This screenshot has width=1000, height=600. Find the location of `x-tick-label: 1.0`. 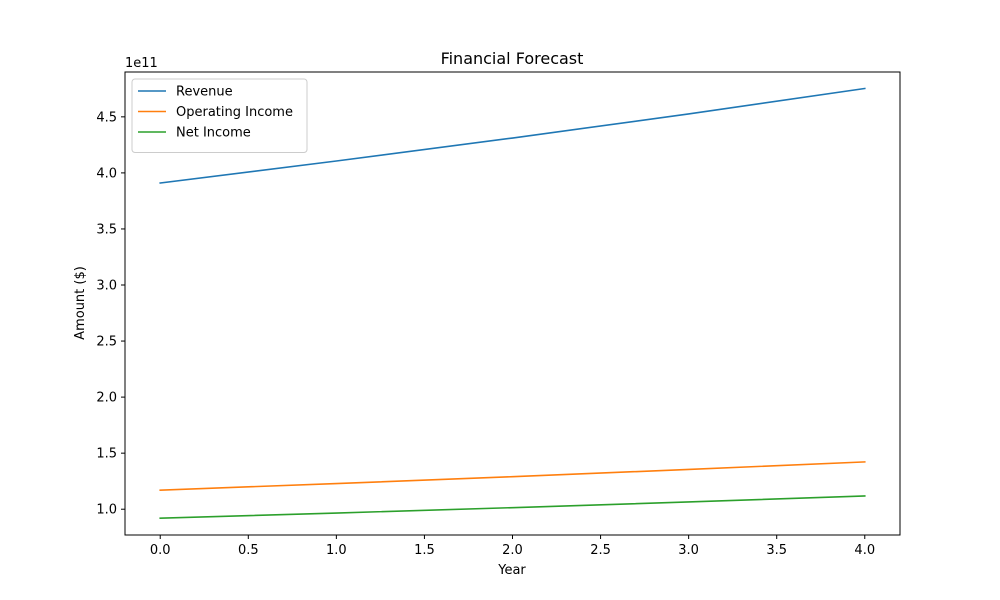

x-tick-label: 1.0 is located at coordinates (336, 550).